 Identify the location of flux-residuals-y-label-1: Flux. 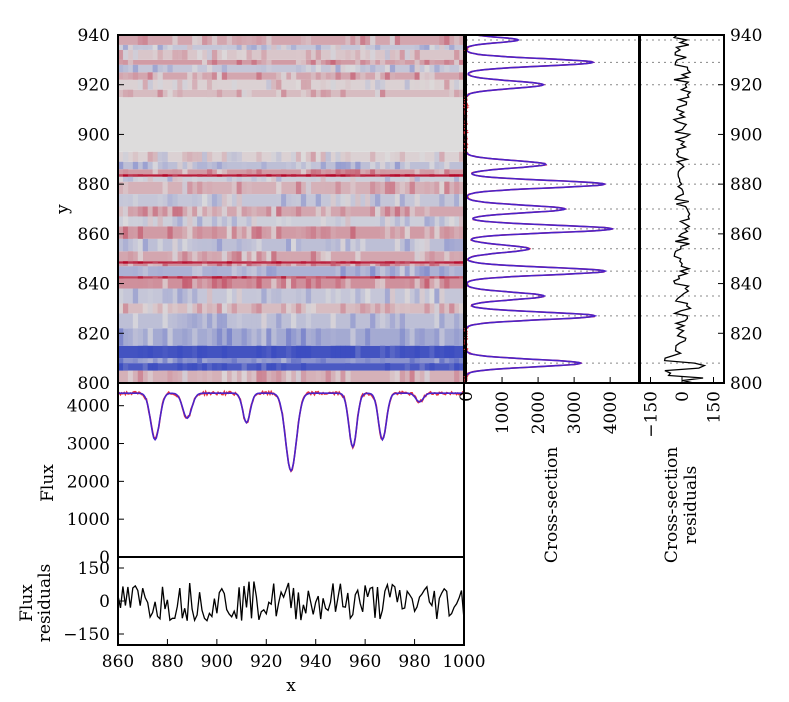
(27, 603).